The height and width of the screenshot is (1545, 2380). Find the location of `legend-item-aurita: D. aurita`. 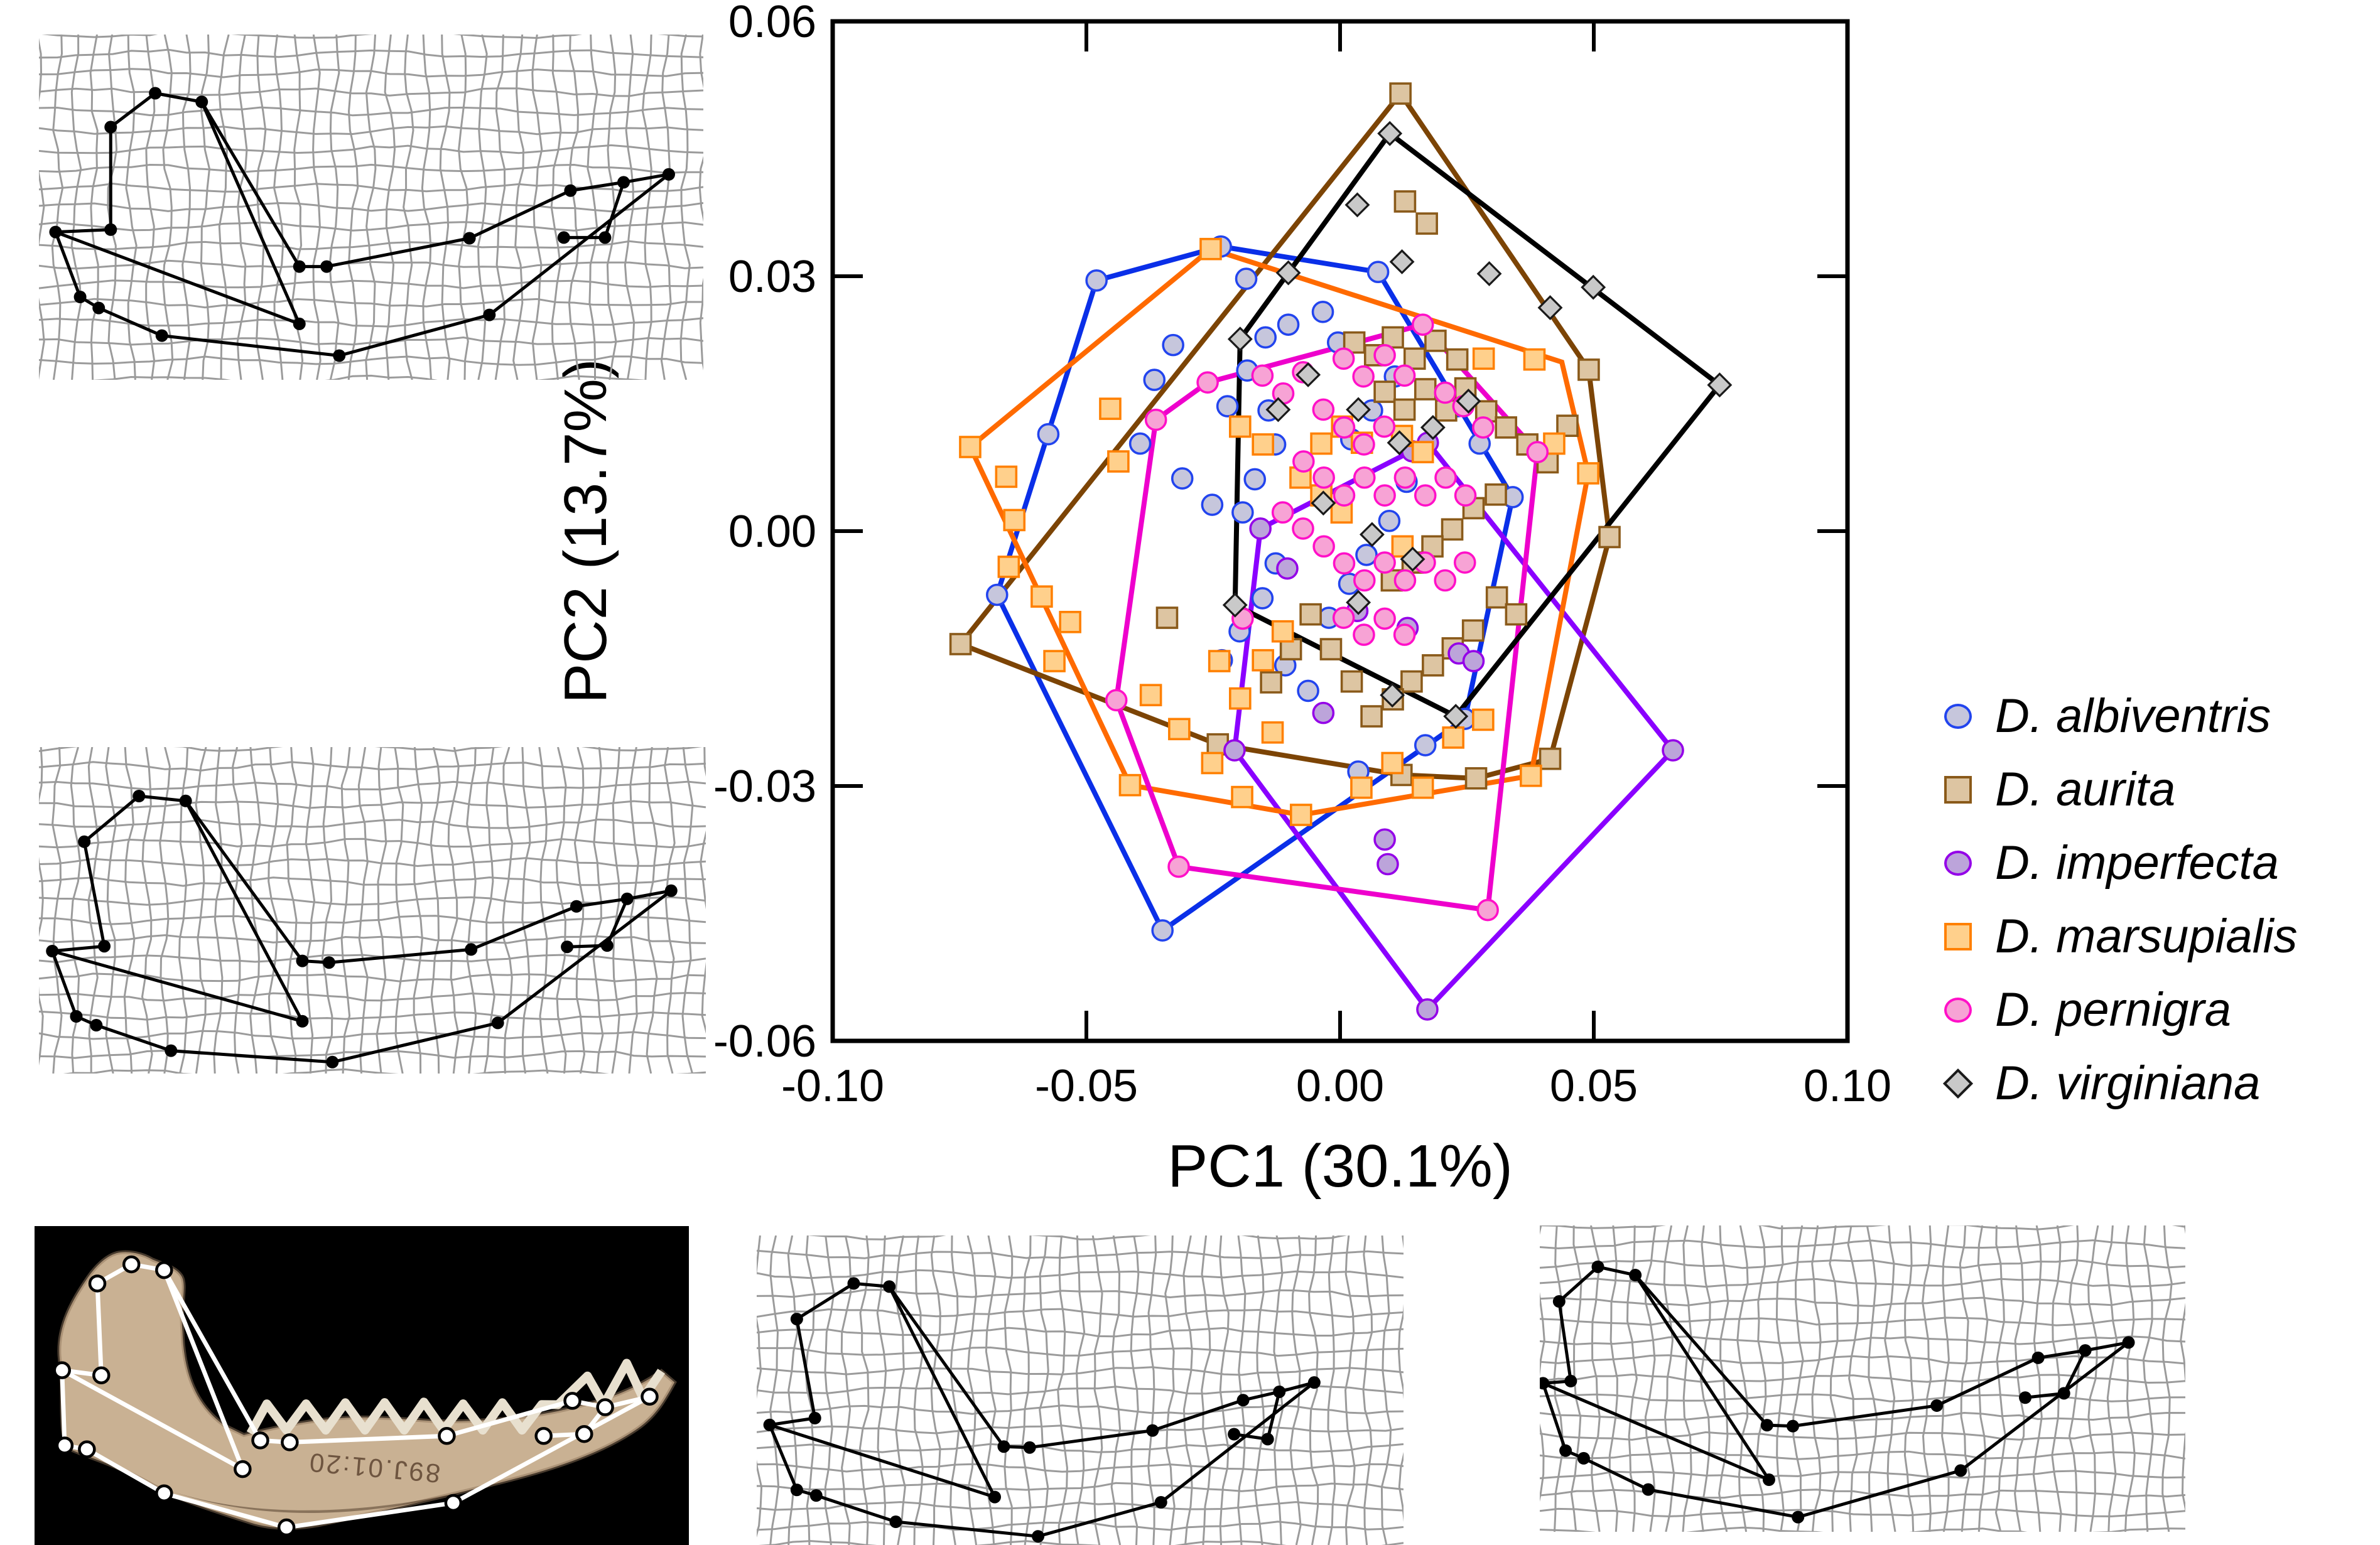

legend-item-aurita: D. aurita is located at coordinates (2158, 790).